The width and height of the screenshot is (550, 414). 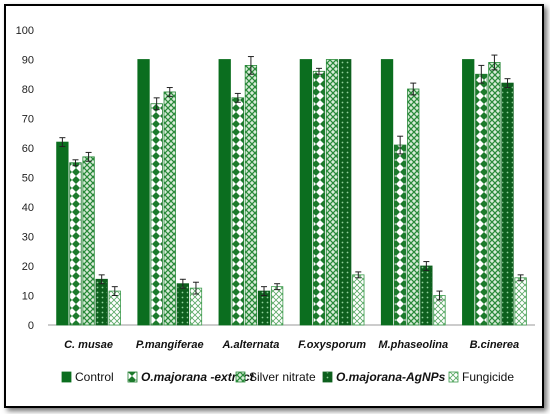 I want to click on y-tick-label: 50, so click(x=28, y=179).